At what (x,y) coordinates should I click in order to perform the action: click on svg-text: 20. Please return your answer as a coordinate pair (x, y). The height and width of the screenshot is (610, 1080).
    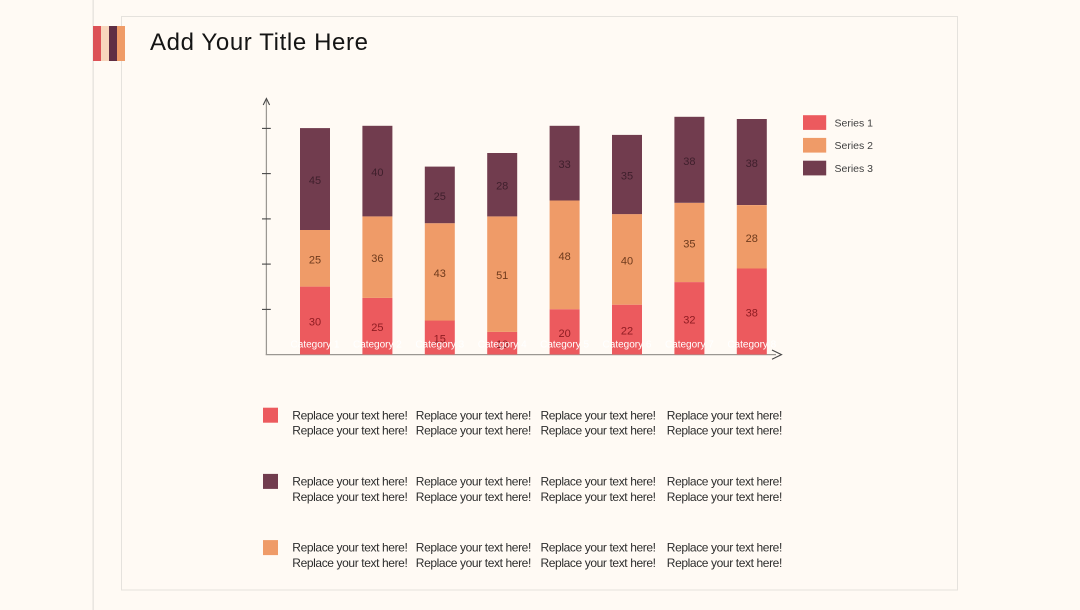
    Looking at the image, I should click on (564, 334).